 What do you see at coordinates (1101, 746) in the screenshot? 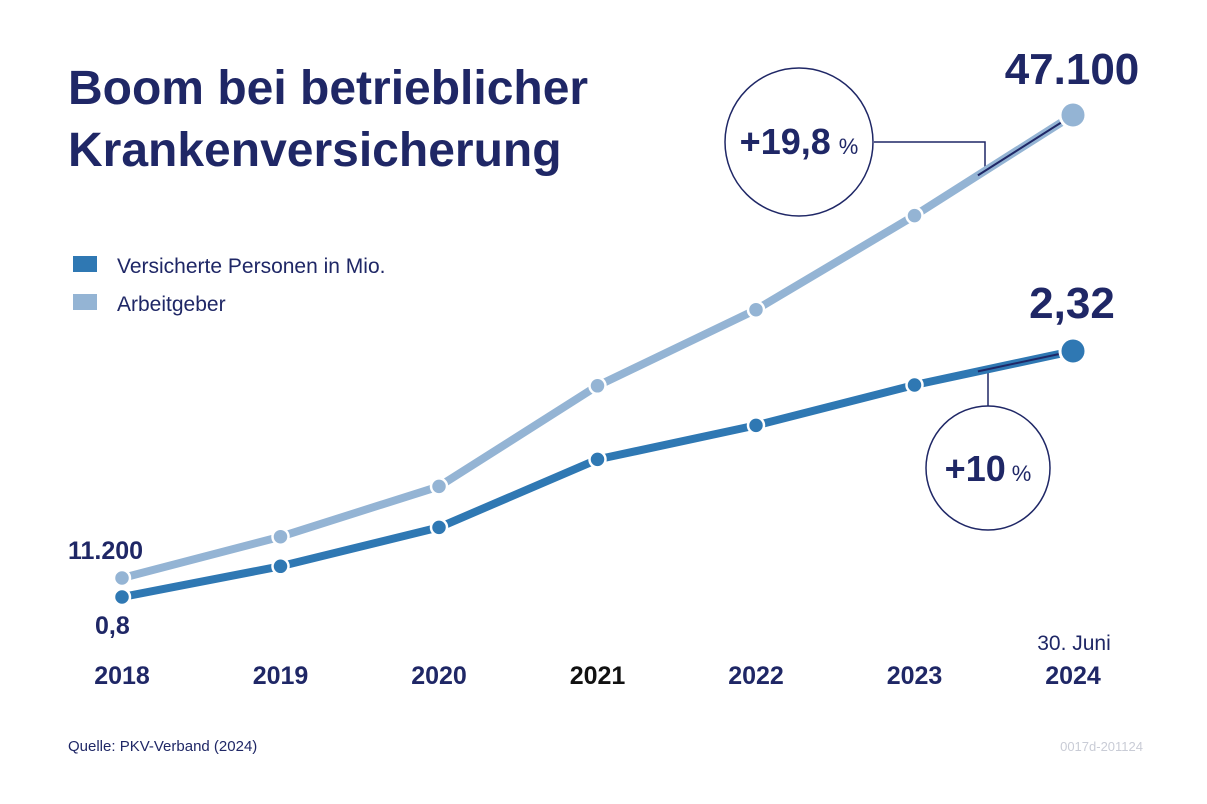
I see `graphic-code: 0017d-201124` at bounding box center [1101, 746].